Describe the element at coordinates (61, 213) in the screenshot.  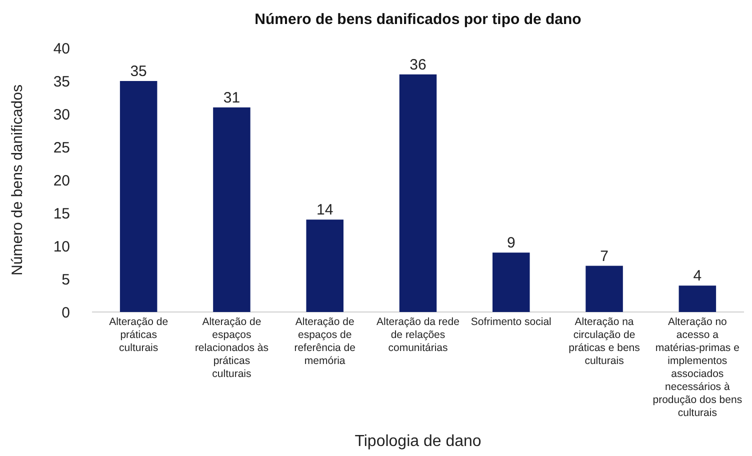
I see `y-tick-label: 15` at that location.